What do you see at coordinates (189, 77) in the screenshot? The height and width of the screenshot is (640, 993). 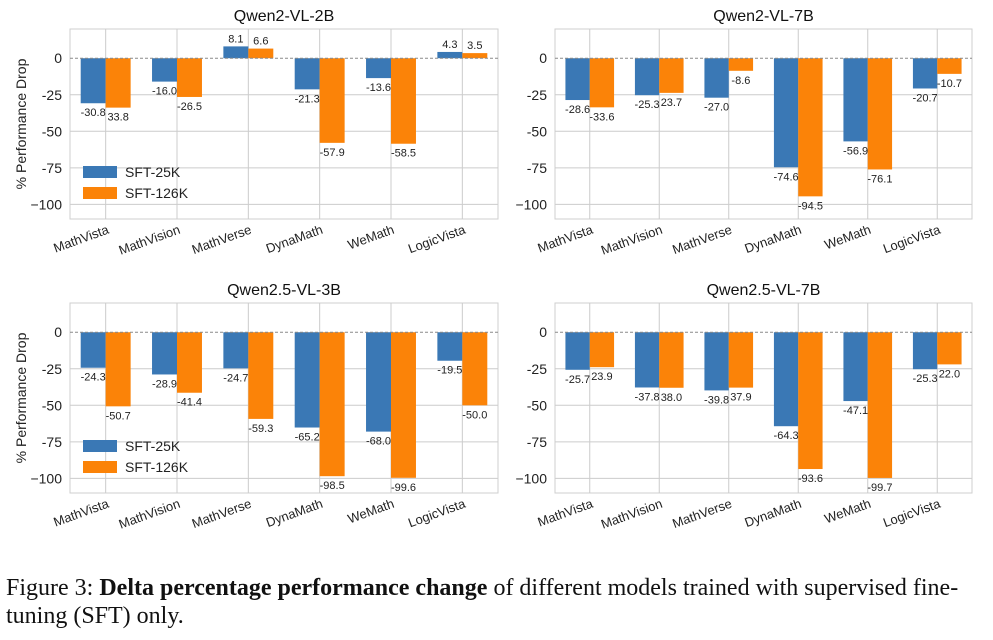 I see `bar-sft-126k-mathvision` at bounding box center [189, 77].